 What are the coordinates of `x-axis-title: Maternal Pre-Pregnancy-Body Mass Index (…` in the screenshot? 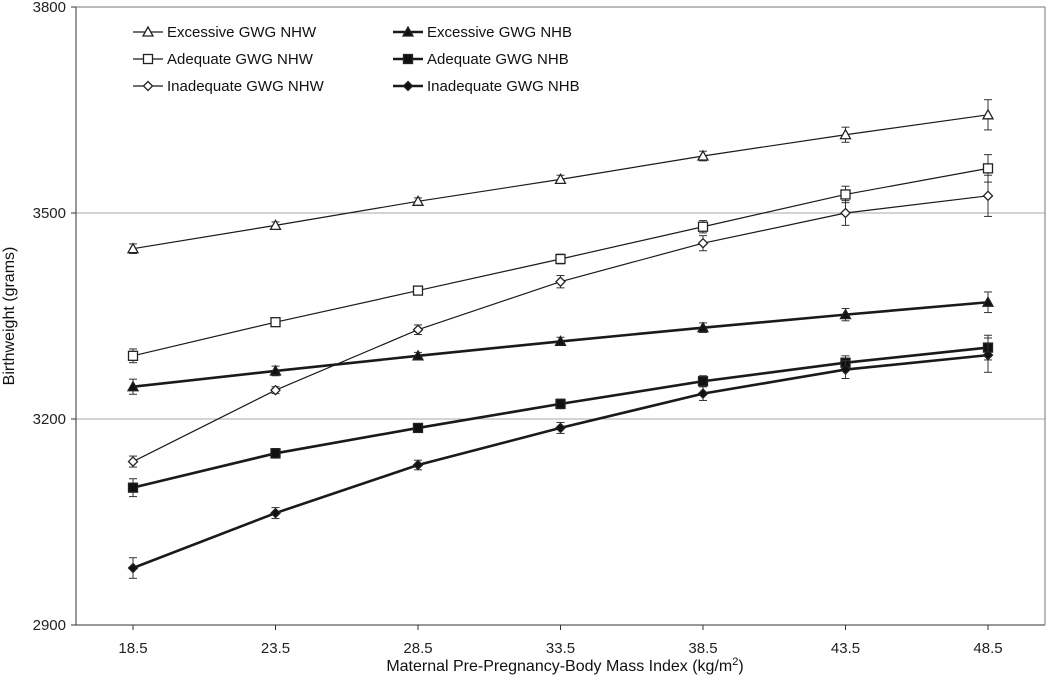 It's located at (564, 665).